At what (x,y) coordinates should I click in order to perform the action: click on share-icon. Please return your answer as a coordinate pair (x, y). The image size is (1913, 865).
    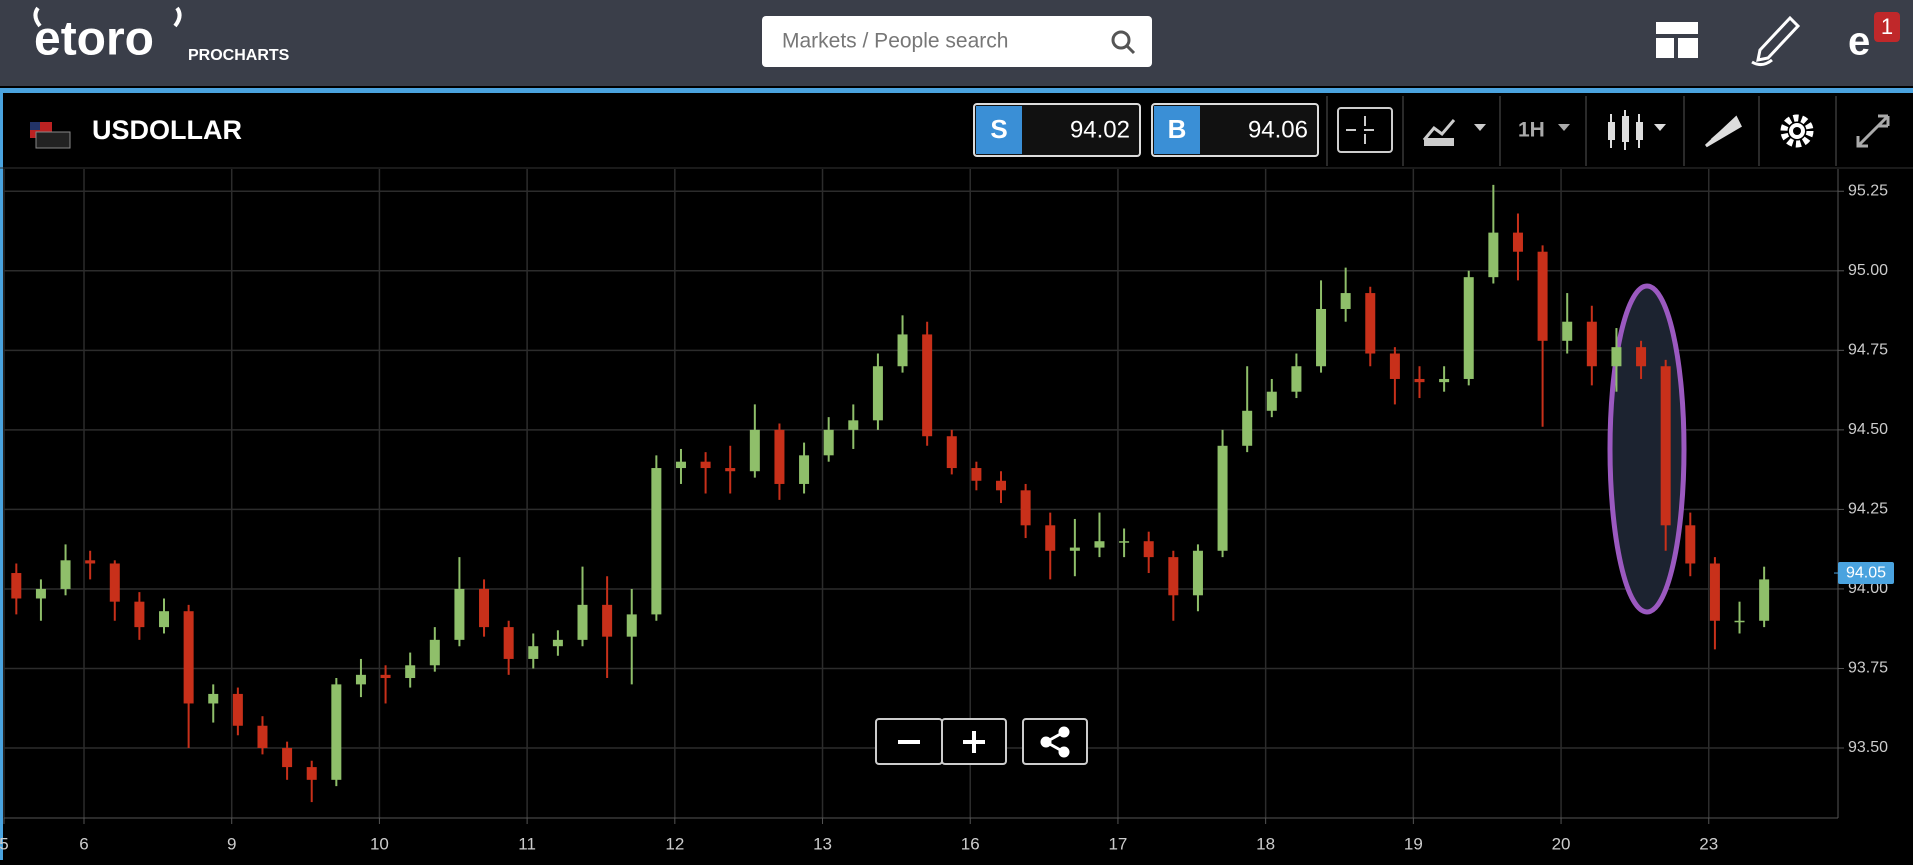
    Looking at the image, I should click on (1055, 742).